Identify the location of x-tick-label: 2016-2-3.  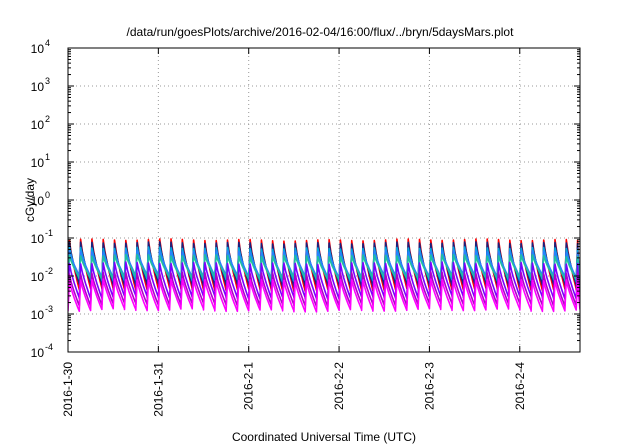
(429, 386).